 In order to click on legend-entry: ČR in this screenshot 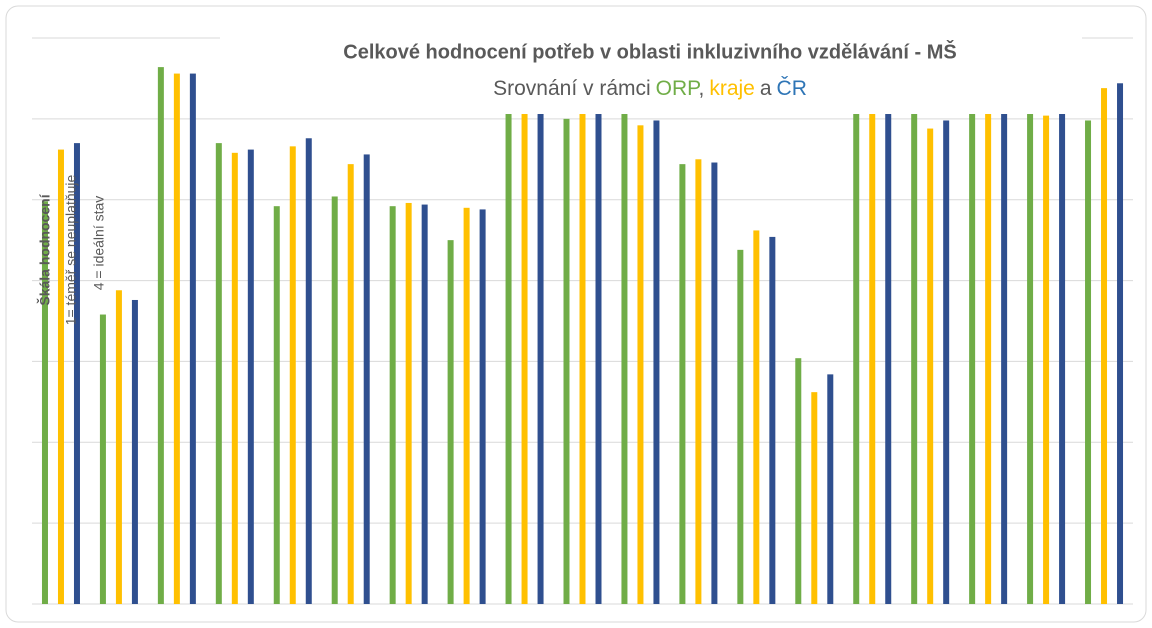, I will do `click(792, 88)`.